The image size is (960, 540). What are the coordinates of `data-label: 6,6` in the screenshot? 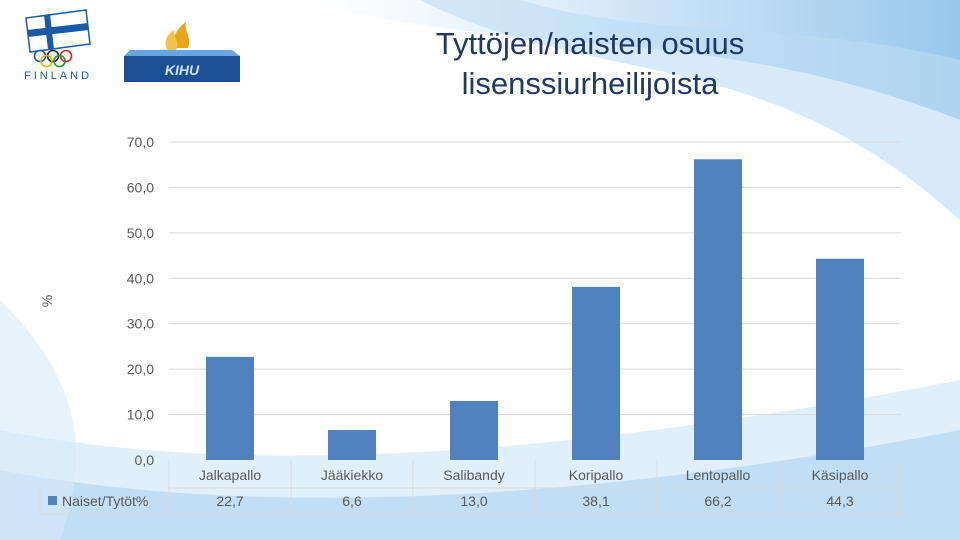 It's located at (352, 501).